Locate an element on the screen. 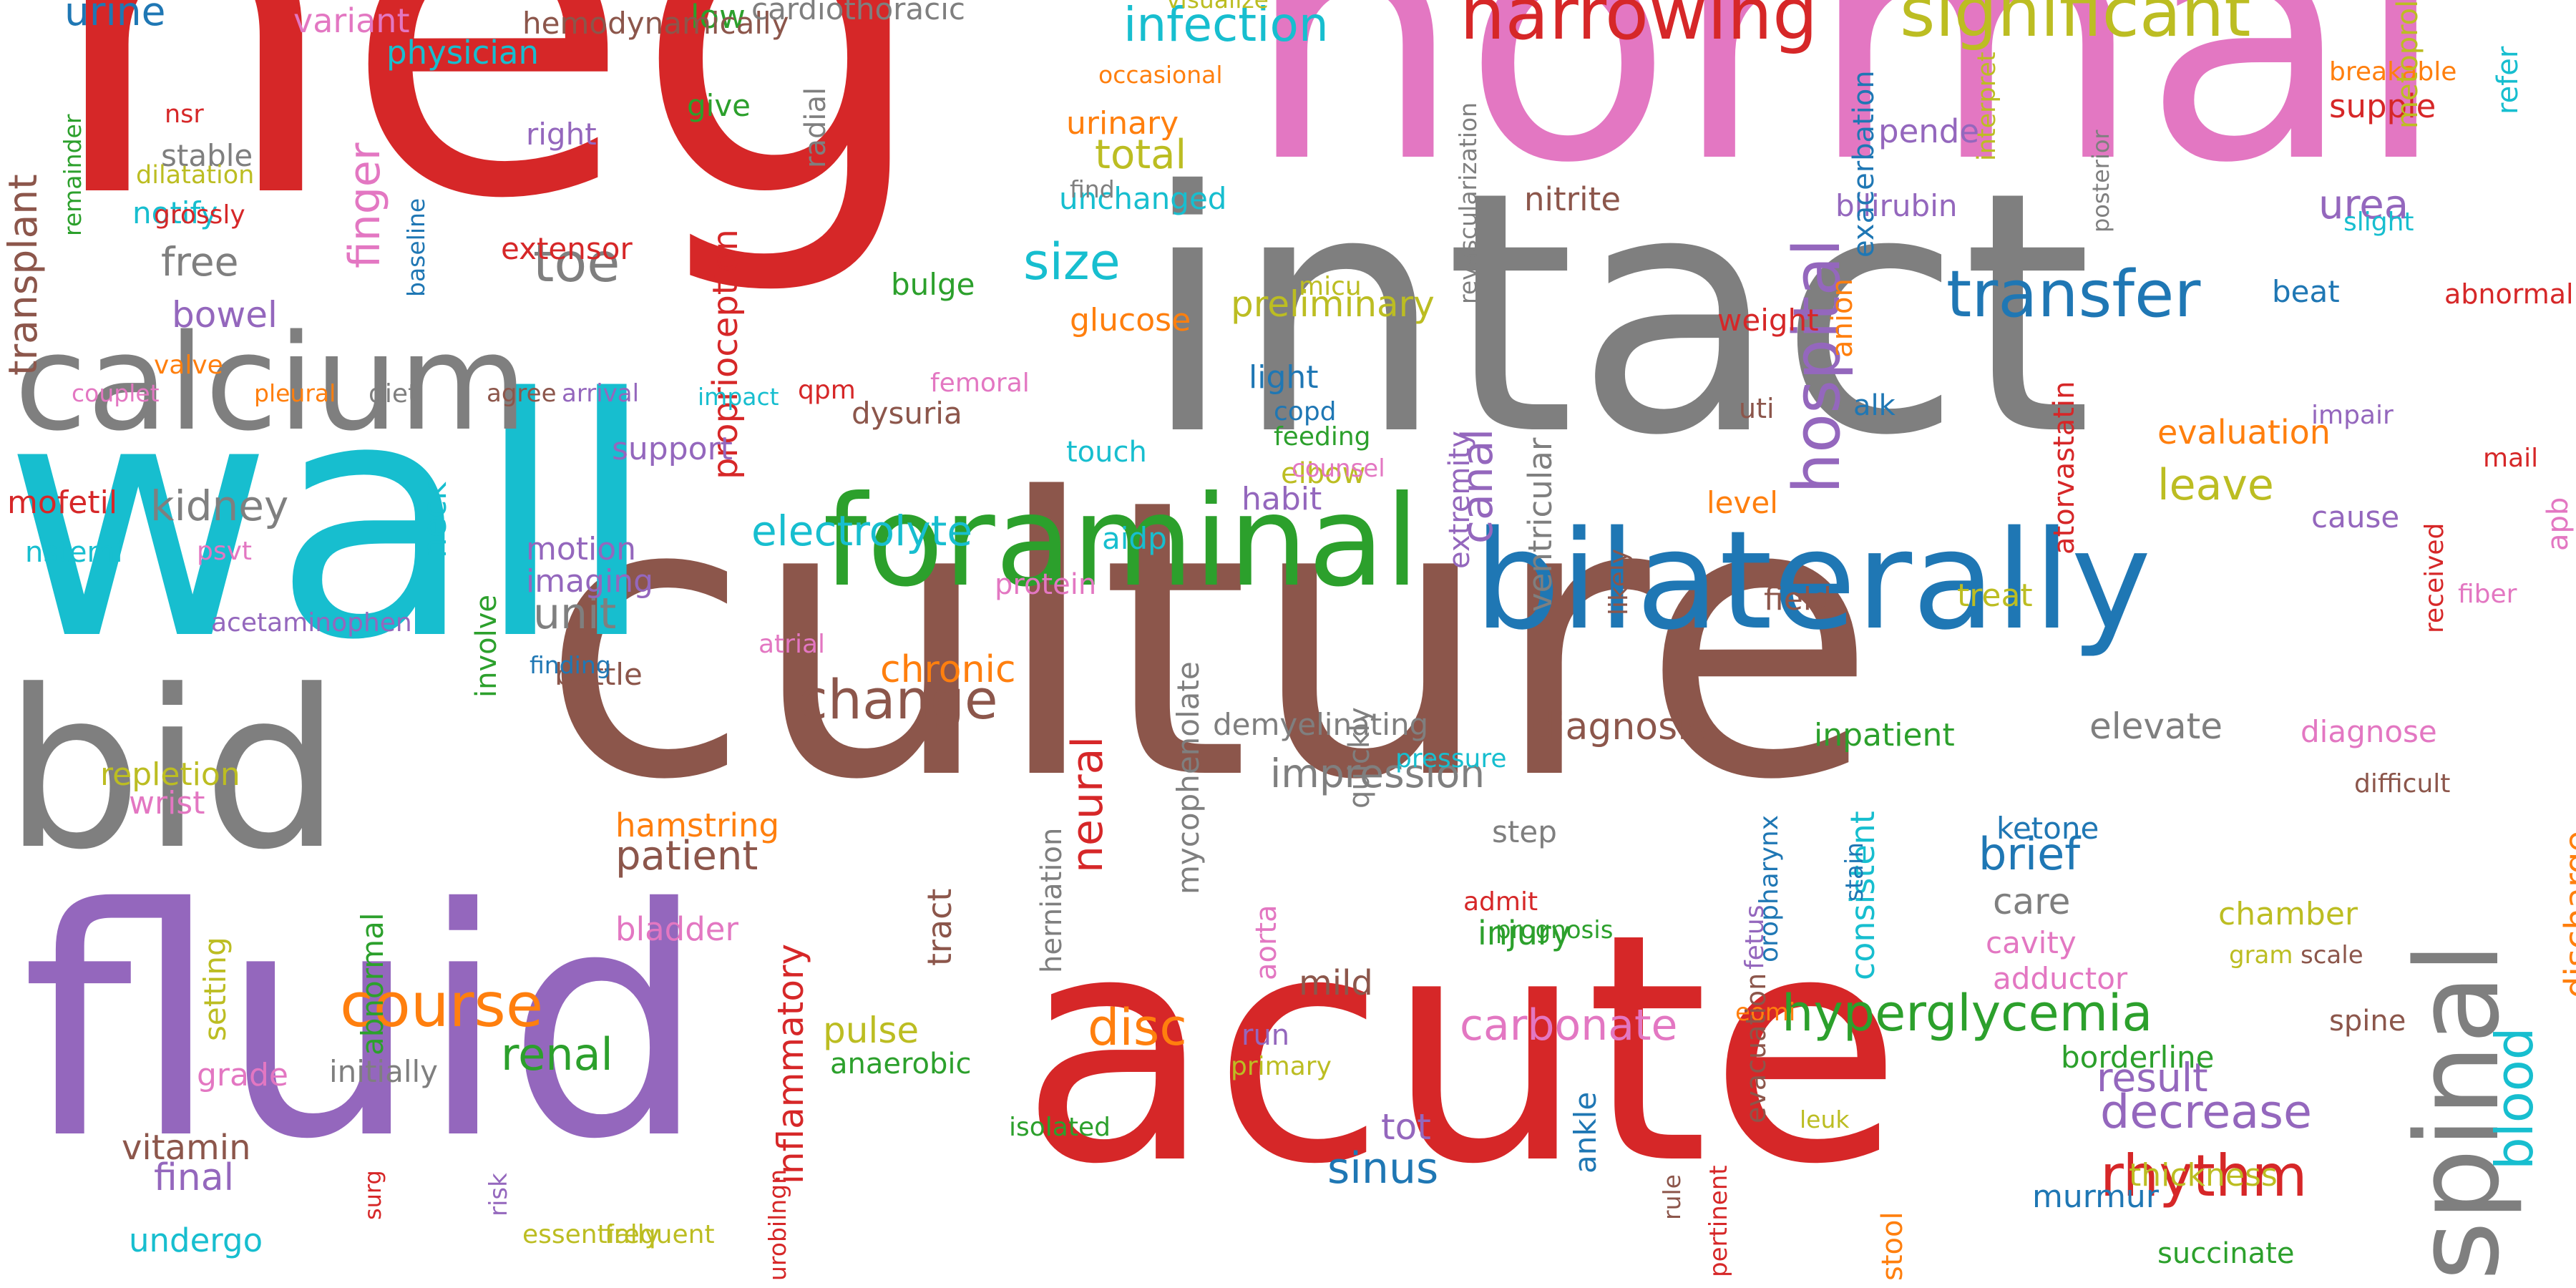  word-extensor: extensor is located at coordinates (567, 248).